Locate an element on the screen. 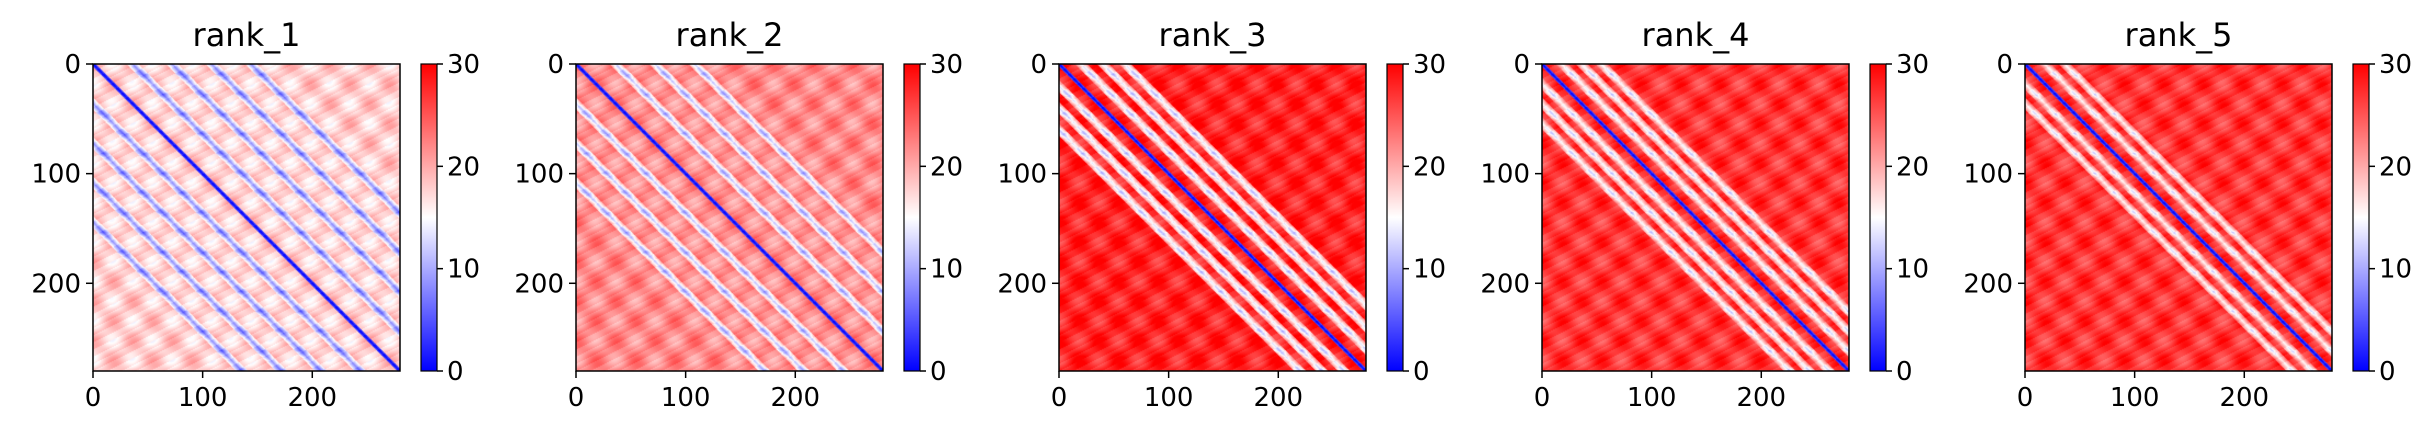  panel-title: rank_3 is located at coordinates (1213, 35).